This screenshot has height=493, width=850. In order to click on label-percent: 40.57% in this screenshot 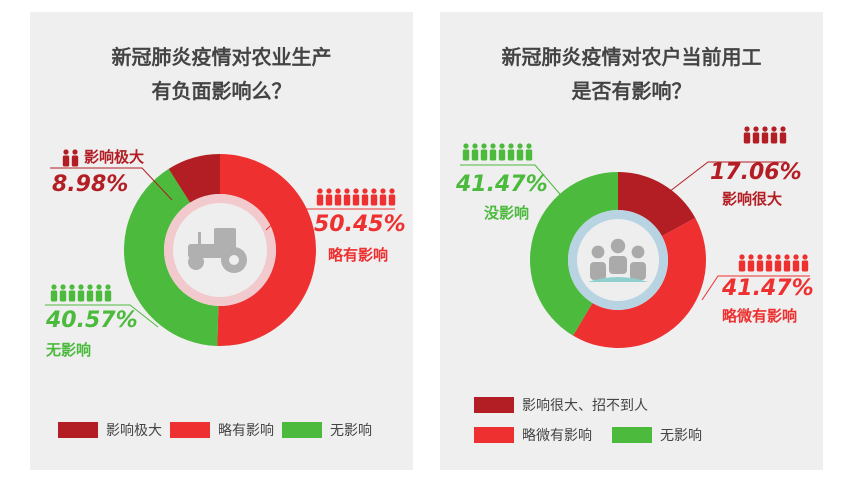, I will do `click(92, 320)`.